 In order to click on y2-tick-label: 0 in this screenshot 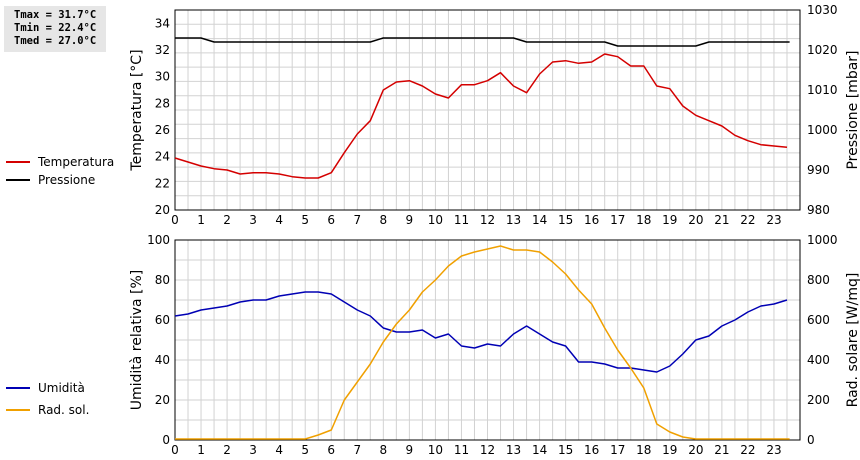, I will do `click(811, 440)`.